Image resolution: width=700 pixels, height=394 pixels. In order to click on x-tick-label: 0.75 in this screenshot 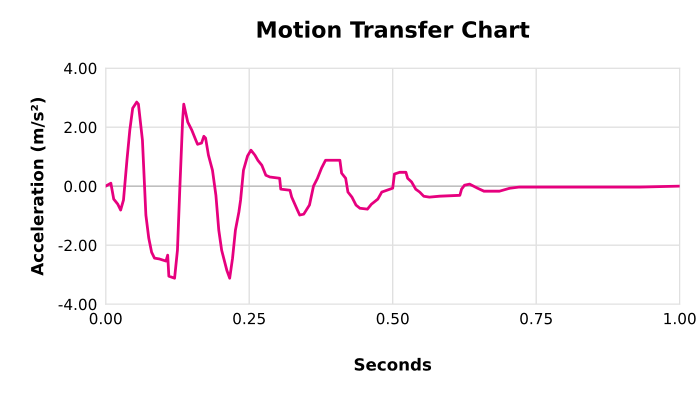, I will do `click(536, 318)`.